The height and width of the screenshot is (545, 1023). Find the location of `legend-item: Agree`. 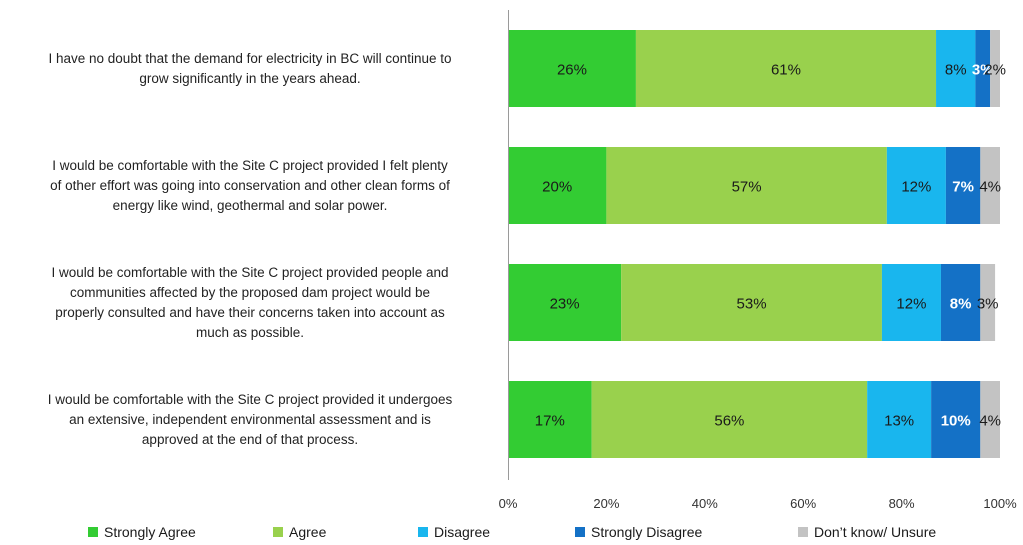

legend-item: Agree is located at coordinates (299, 532).